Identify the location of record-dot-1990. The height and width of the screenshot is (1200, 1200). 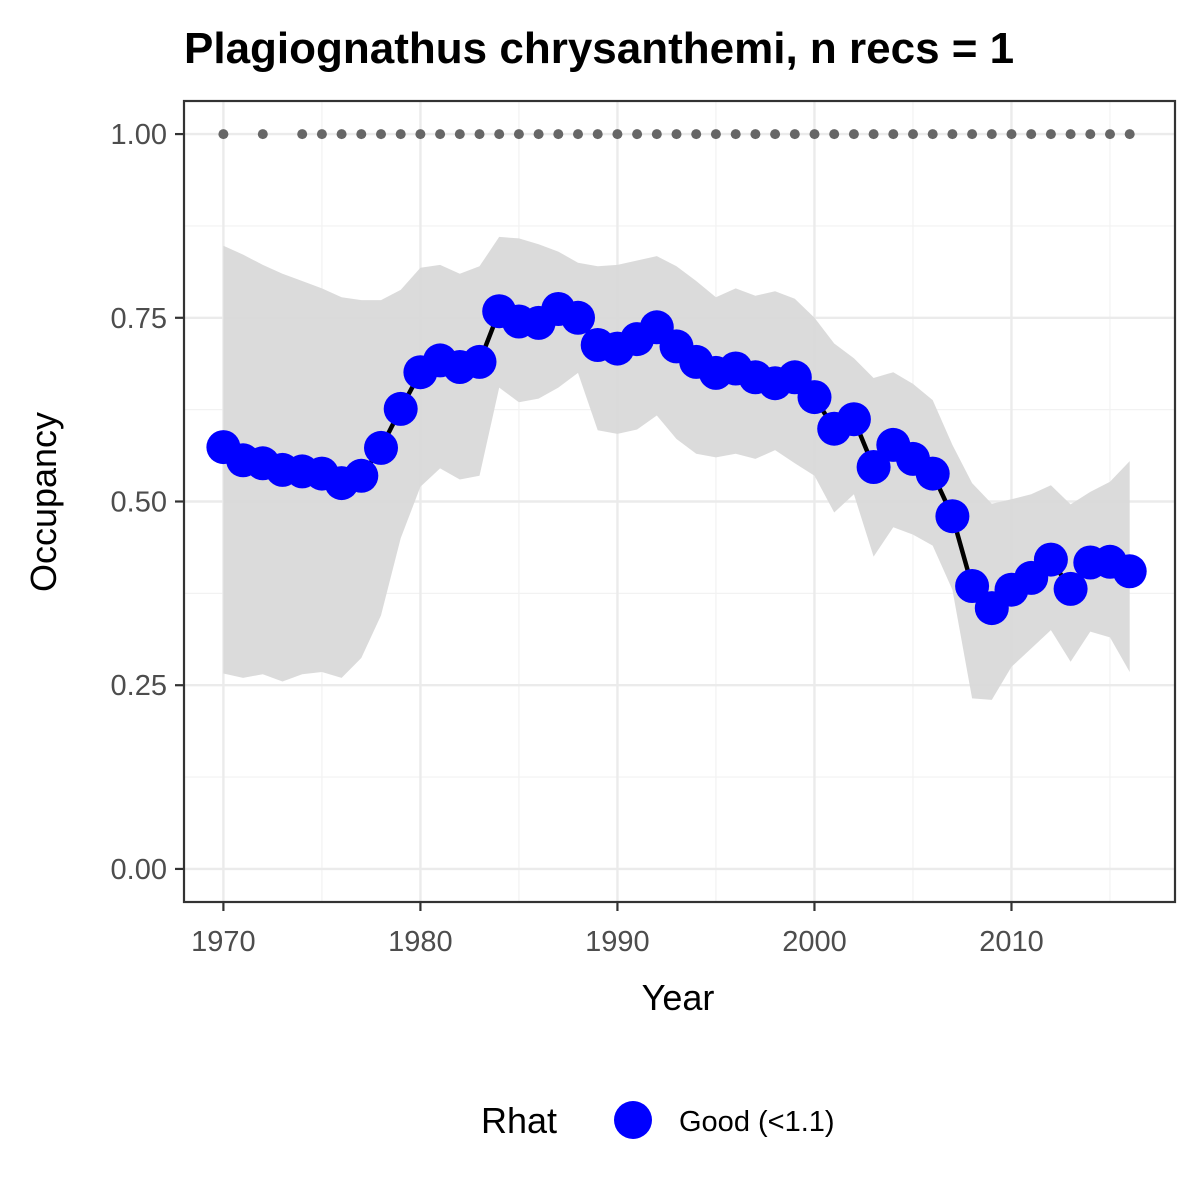
(617, 134).